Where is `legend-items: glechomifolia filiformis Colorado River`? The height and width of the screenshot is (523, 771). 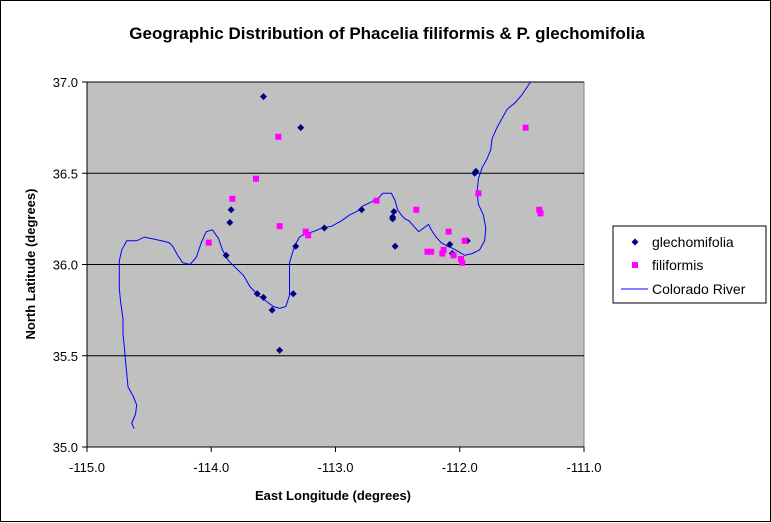 legend-items: glechomifolia filiformis Colorado River is located at coordinates (683, 265).